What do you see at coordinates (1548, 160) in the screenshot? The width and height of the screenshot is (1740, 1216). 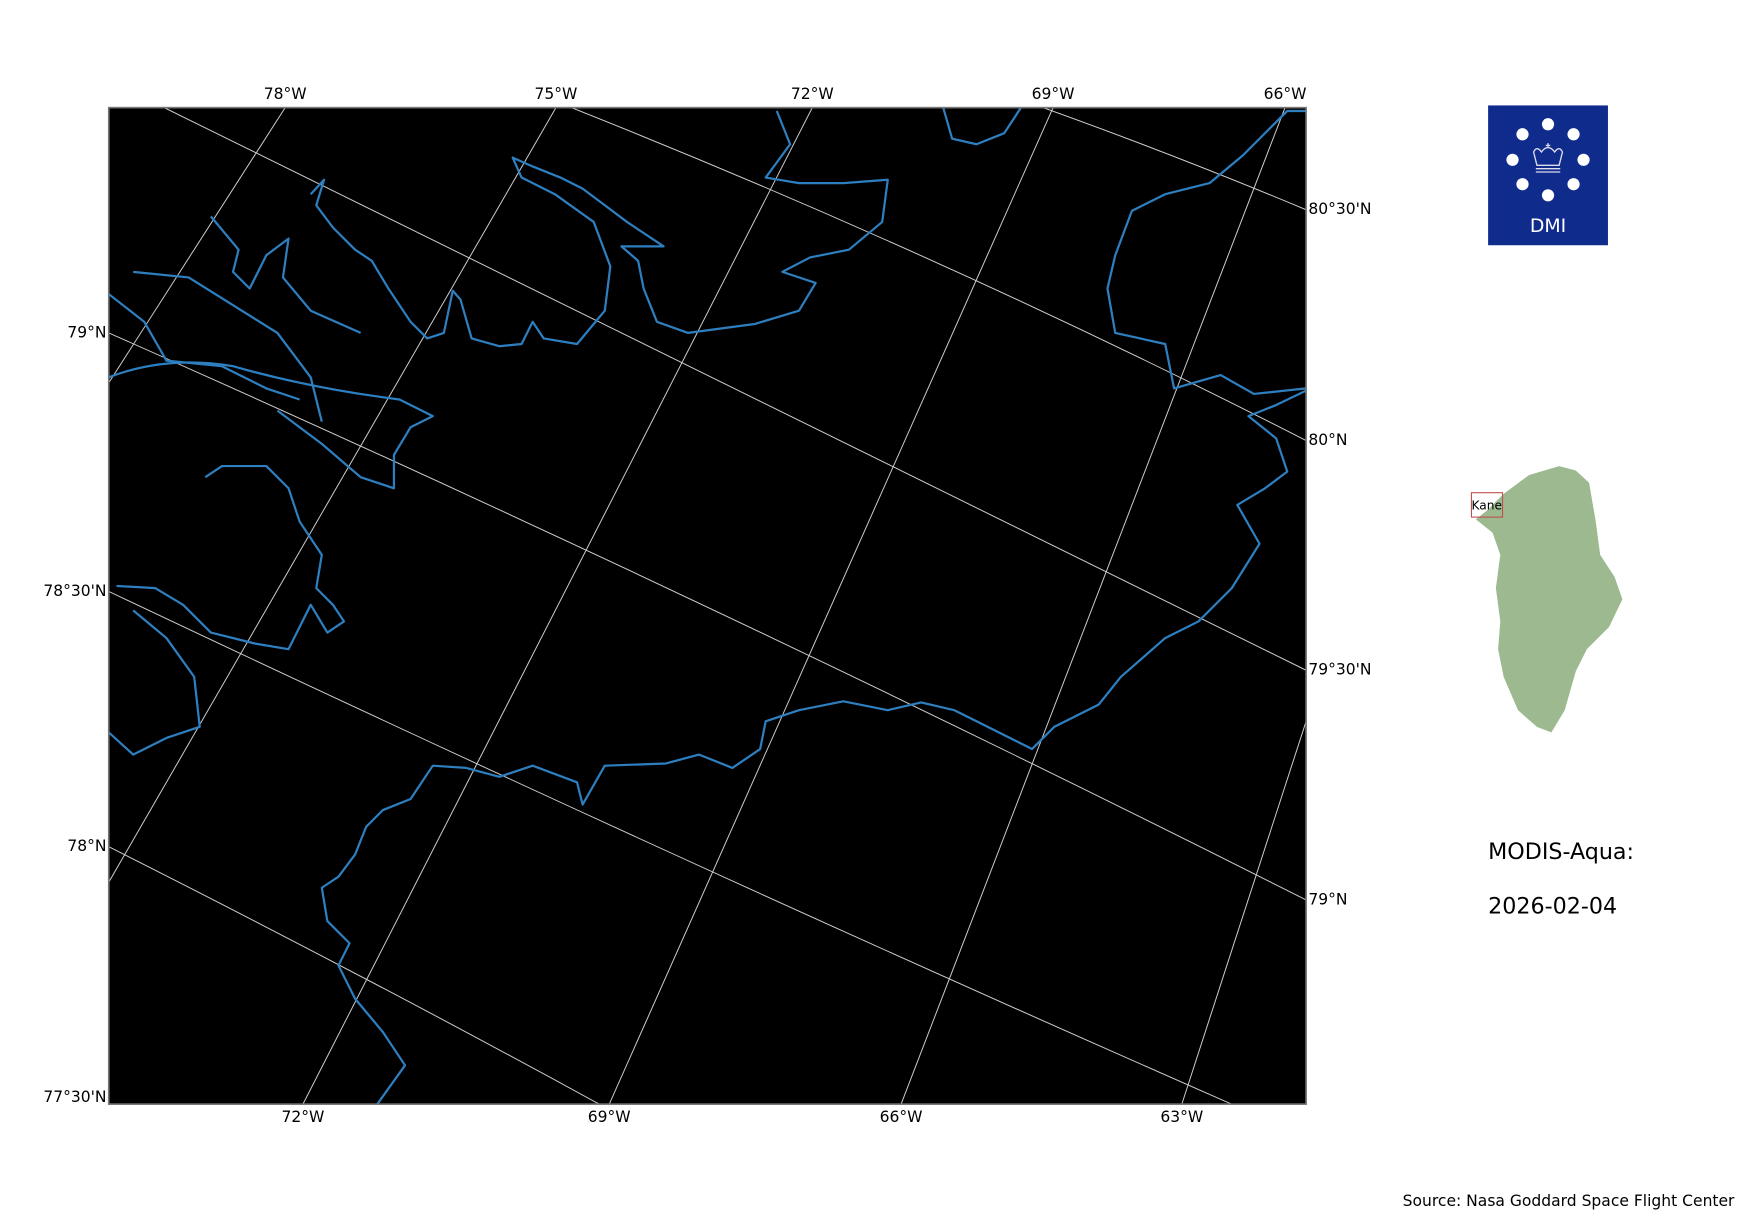 I see `crown-dots-icon` at bounding box center [1548, 160].